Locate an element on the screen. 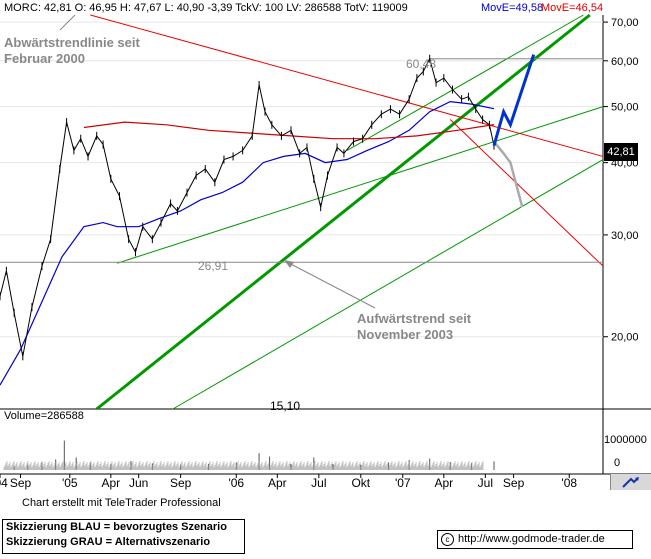 The image size is (651, 559). downtrend-annotation-line2: Februar 2000 is located at coordinates (44, 58).